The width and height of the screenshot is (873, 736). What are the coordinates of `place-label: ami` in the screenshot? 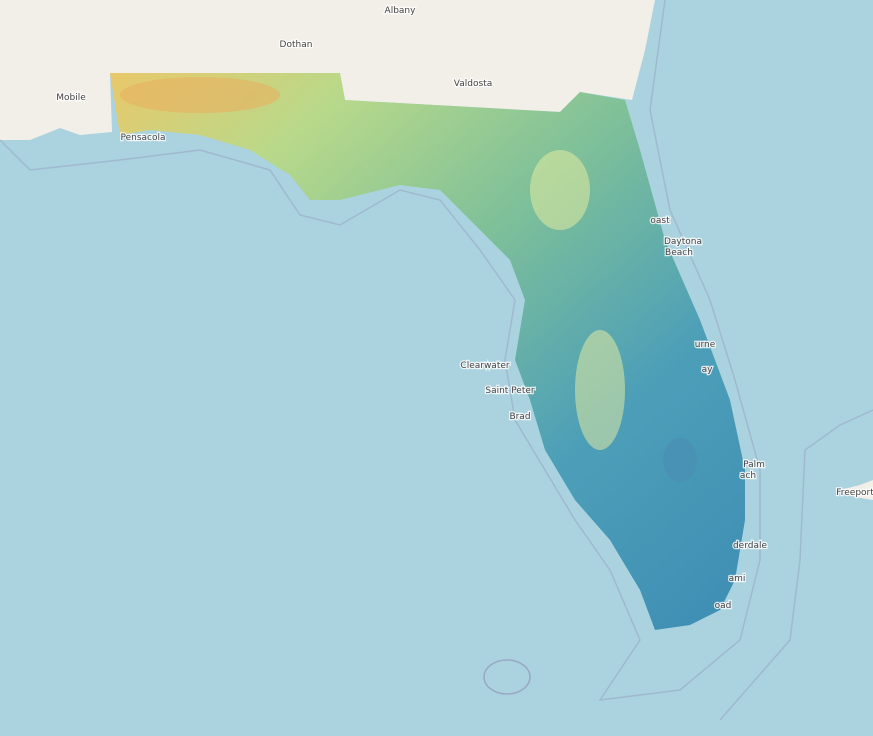 It's located at (737, 579).